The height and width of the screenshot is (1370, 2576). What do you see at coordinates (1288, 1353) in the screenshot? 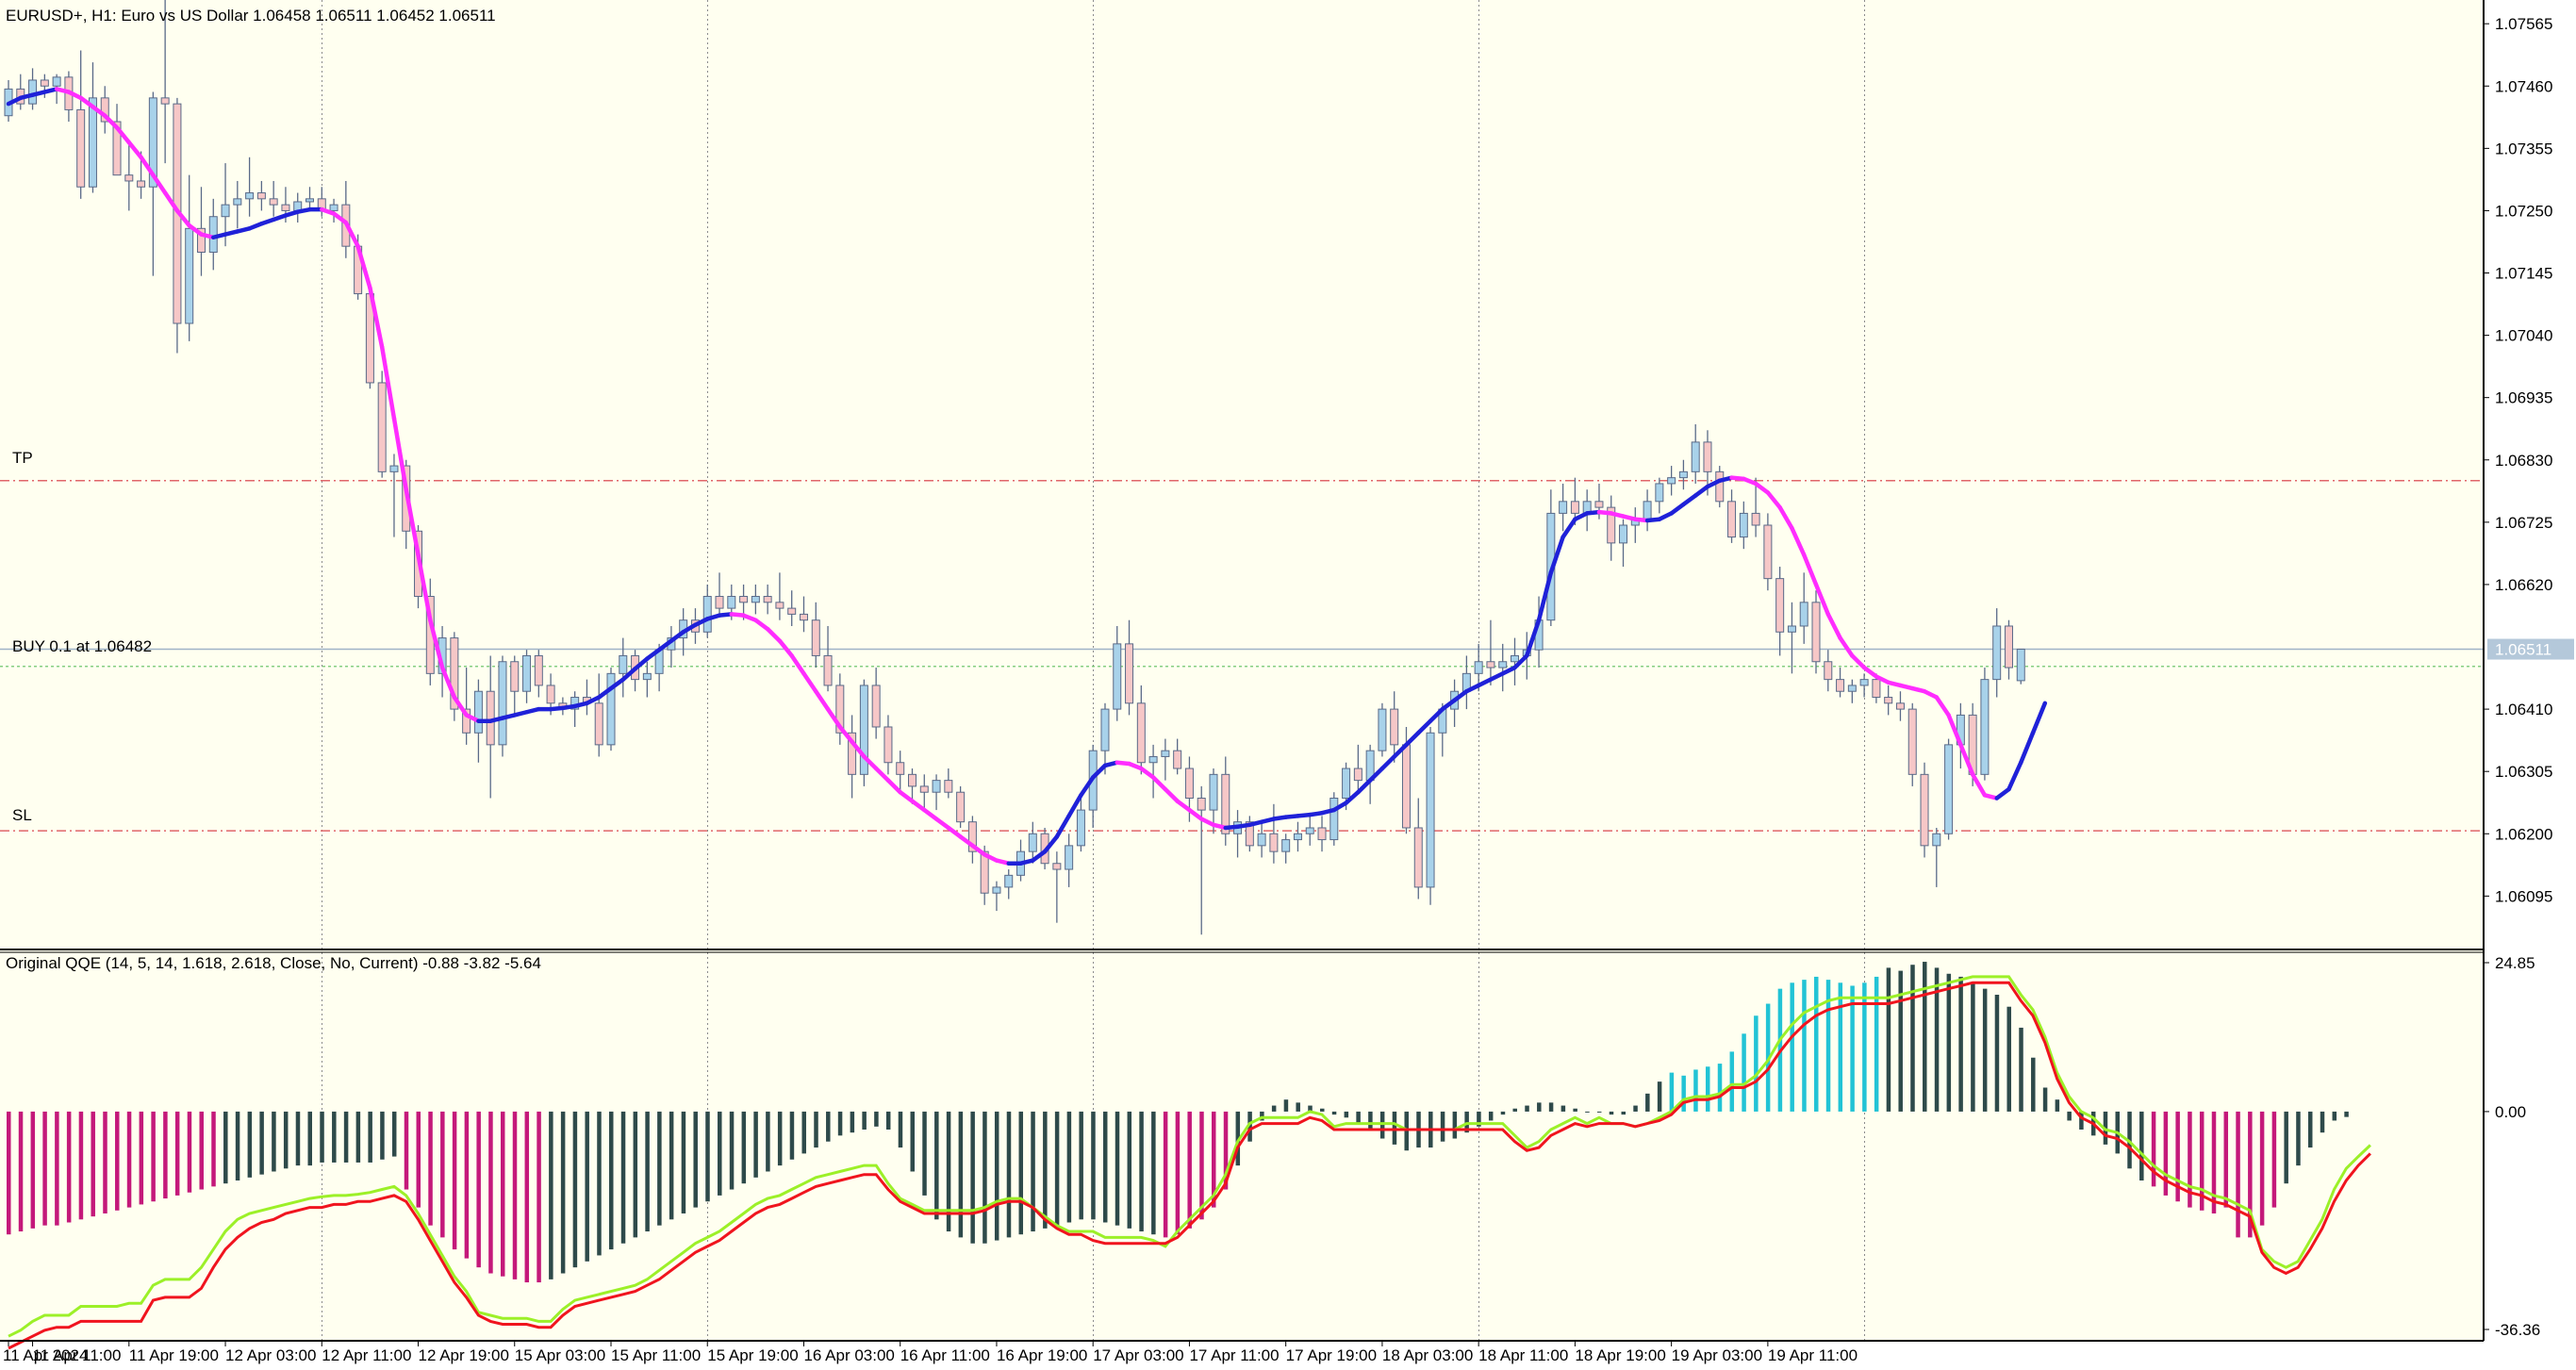
I see `time-axis-background` at bounding box center [1288, 1353].